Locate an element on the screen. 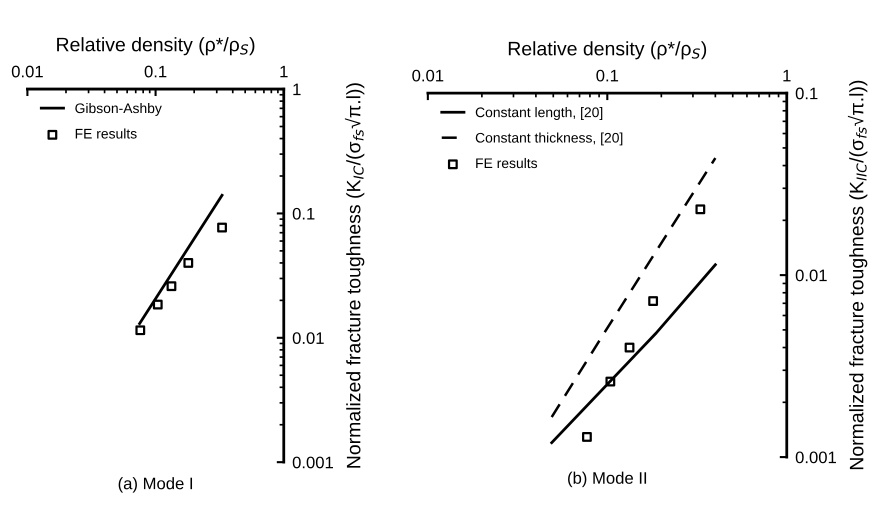 Image resolution: width=884 pixels, height=509 pixels. y-axis-title: Normalized fracture toughness (K$_{IIC}$/(σ$_{fs}$√π.l)) is located at coordinates (858, 275).